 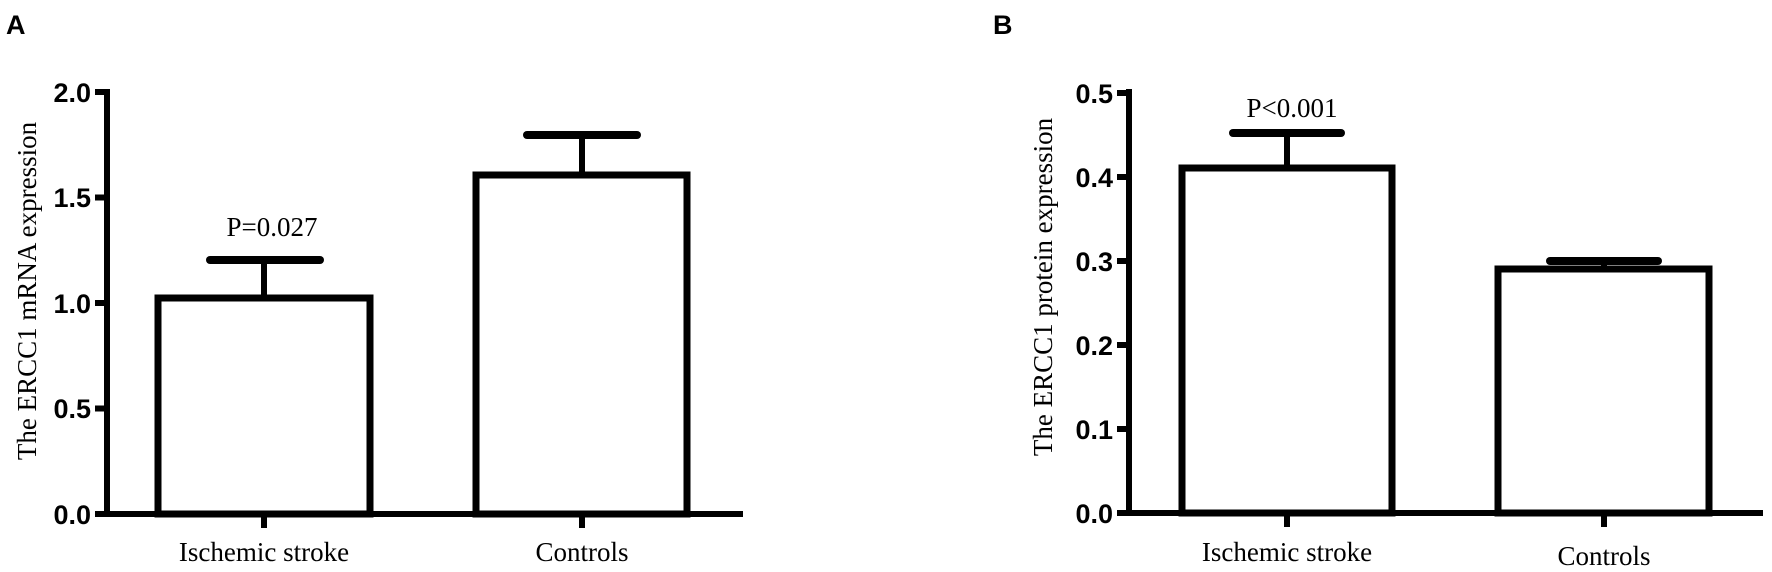 I want to click on p-value-annotation-a: P=0.027, so click(x=272, y=227).